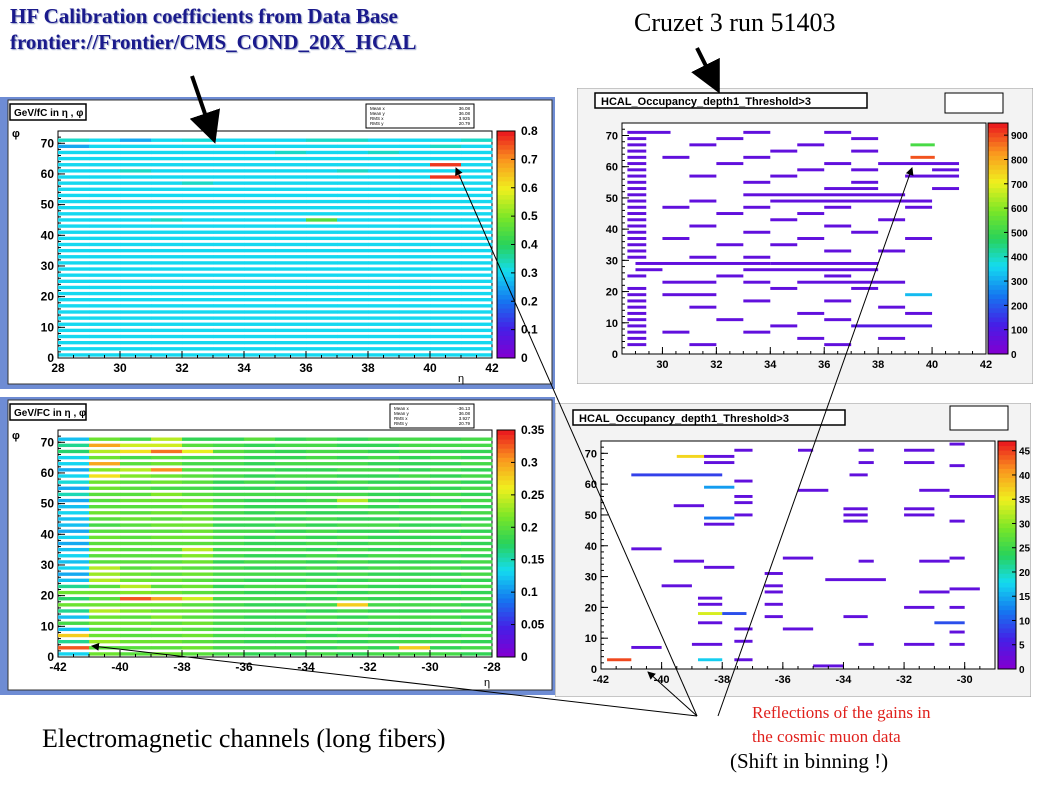 This screenshot has height=793, width=1058. What do you see at coordinates (529, 131) in the screenshot?
I see `palette-tick-label: 0.8` at bounding box center [529, 131].